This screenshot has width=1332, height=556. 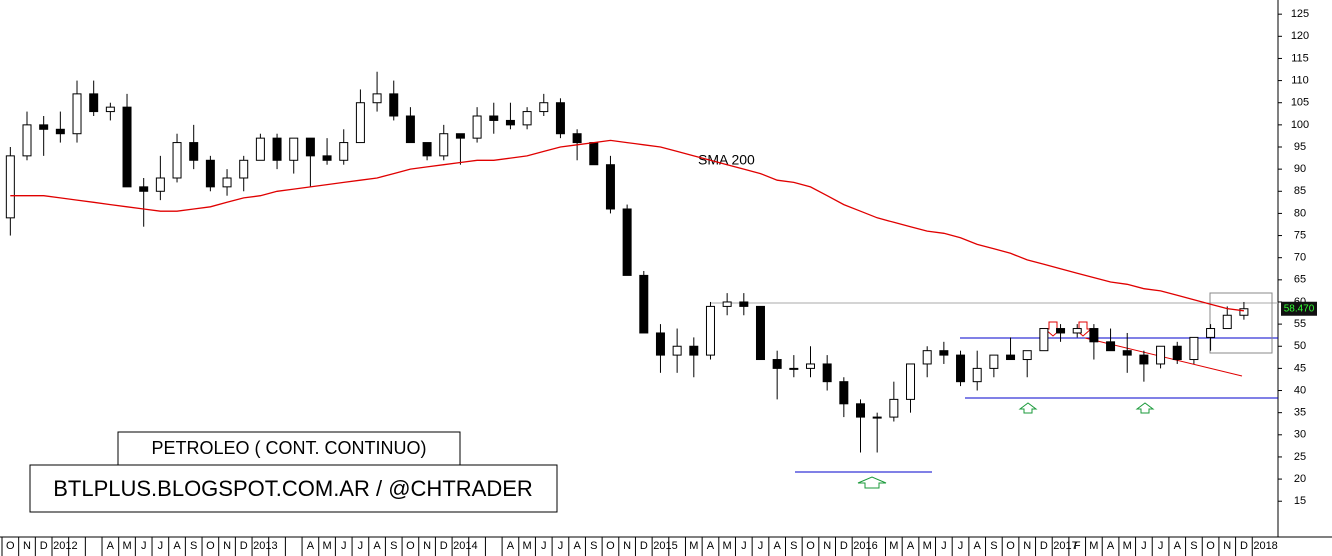 What do you see at coordinates (1300, 58) in the screenshot?
I see `y-tick-label: 115` at bounding box center [1300, 58].